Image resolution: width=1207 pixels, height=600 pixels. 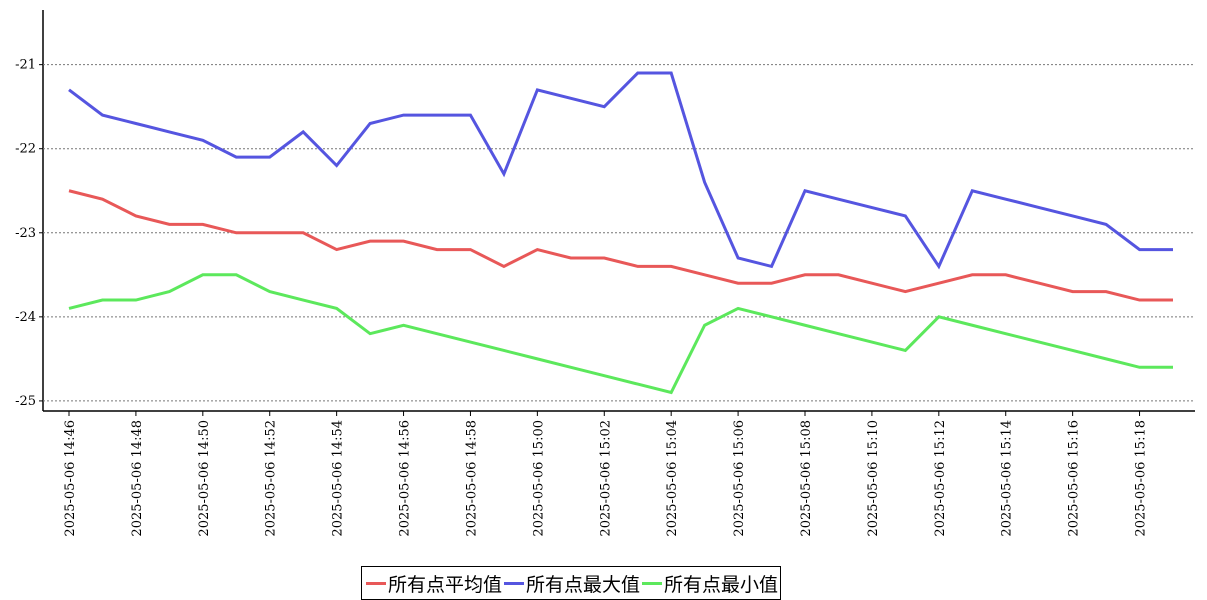 What do you see at coordinates (605, 478) in the screenshot?
I see `x-tick-label: 2025-05-06 15:02` at bounding box center [605, 478].